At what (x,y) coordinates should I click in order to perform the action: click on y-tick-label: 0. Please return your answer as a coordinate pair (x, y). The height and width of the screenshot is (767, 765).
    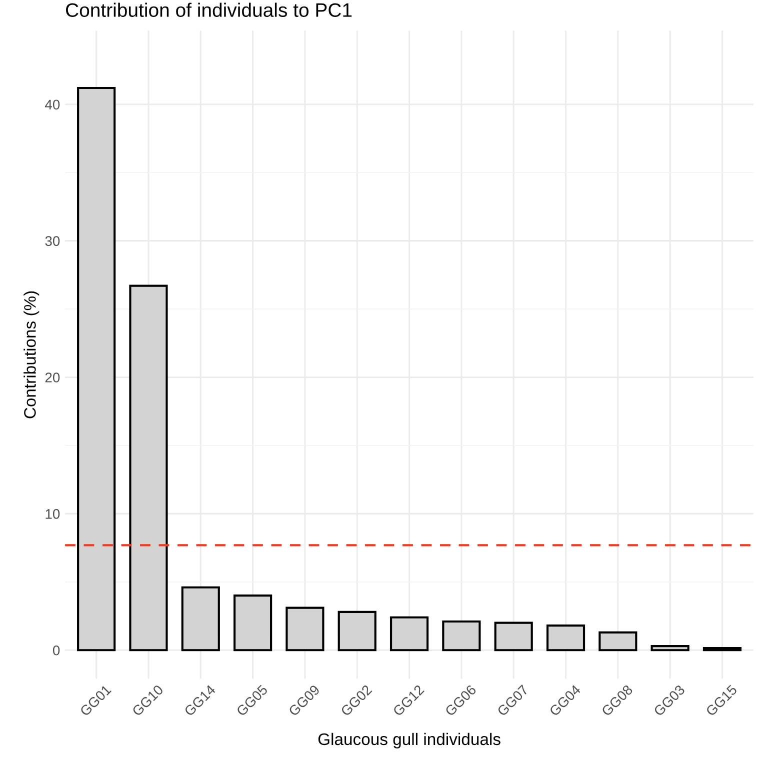
    Looking at the image, I should click on (56, 650).